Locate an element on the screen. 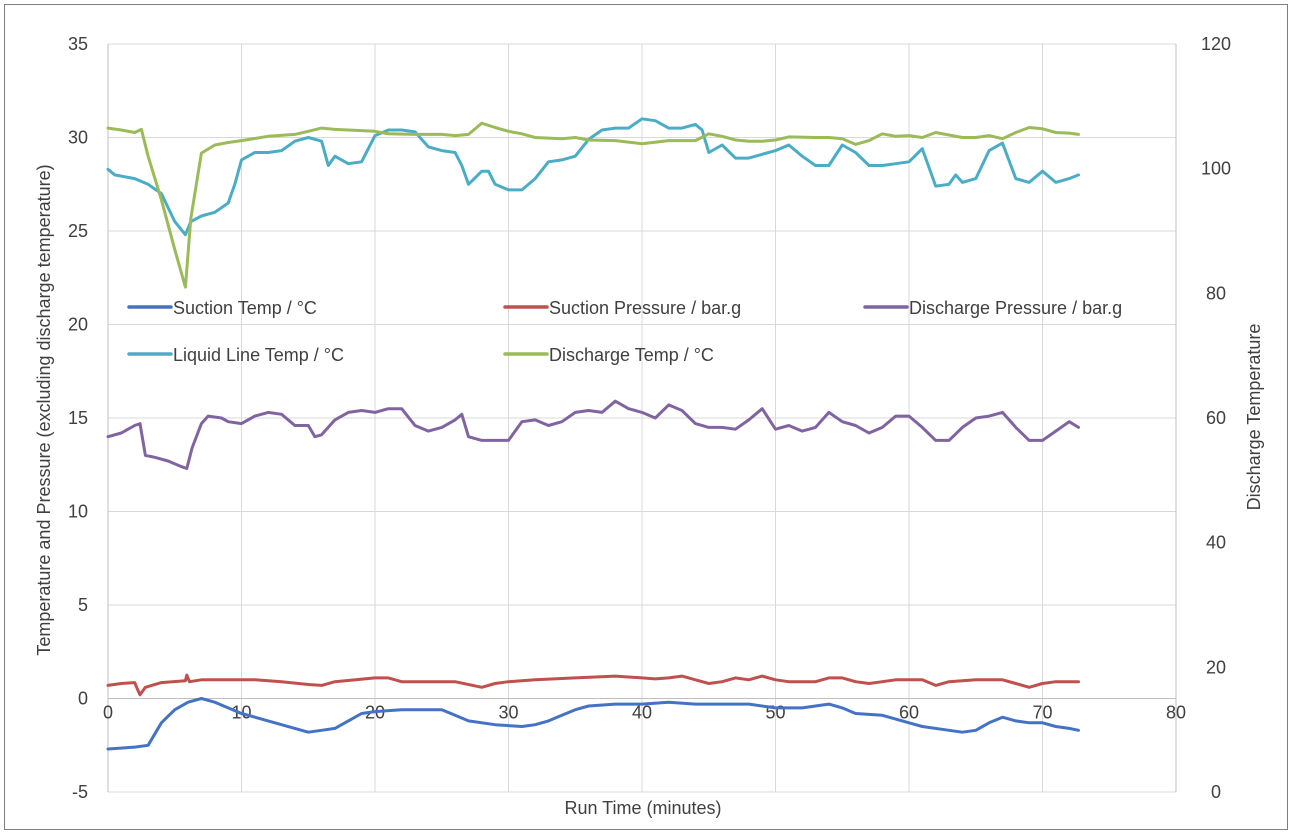 This screenshot has height=836, width=1292. legend-label: Suction Temp / °C is located at coordinates (245, 308).